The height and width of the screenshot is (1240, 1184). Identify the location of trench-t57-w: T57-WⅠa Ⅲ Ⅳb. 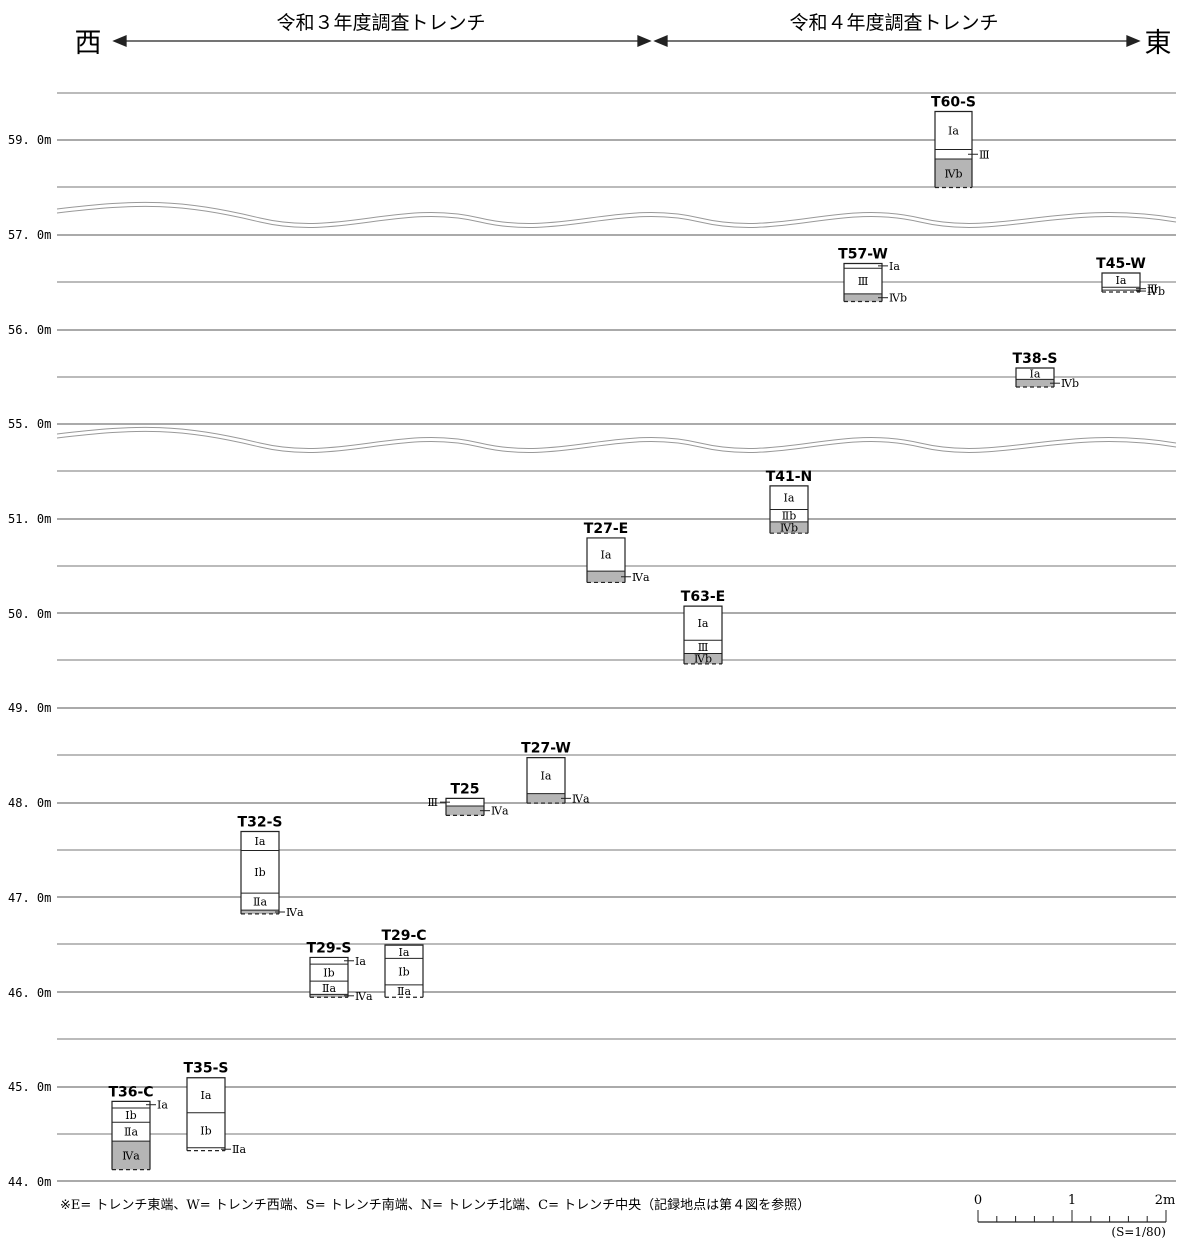
(872, 276).